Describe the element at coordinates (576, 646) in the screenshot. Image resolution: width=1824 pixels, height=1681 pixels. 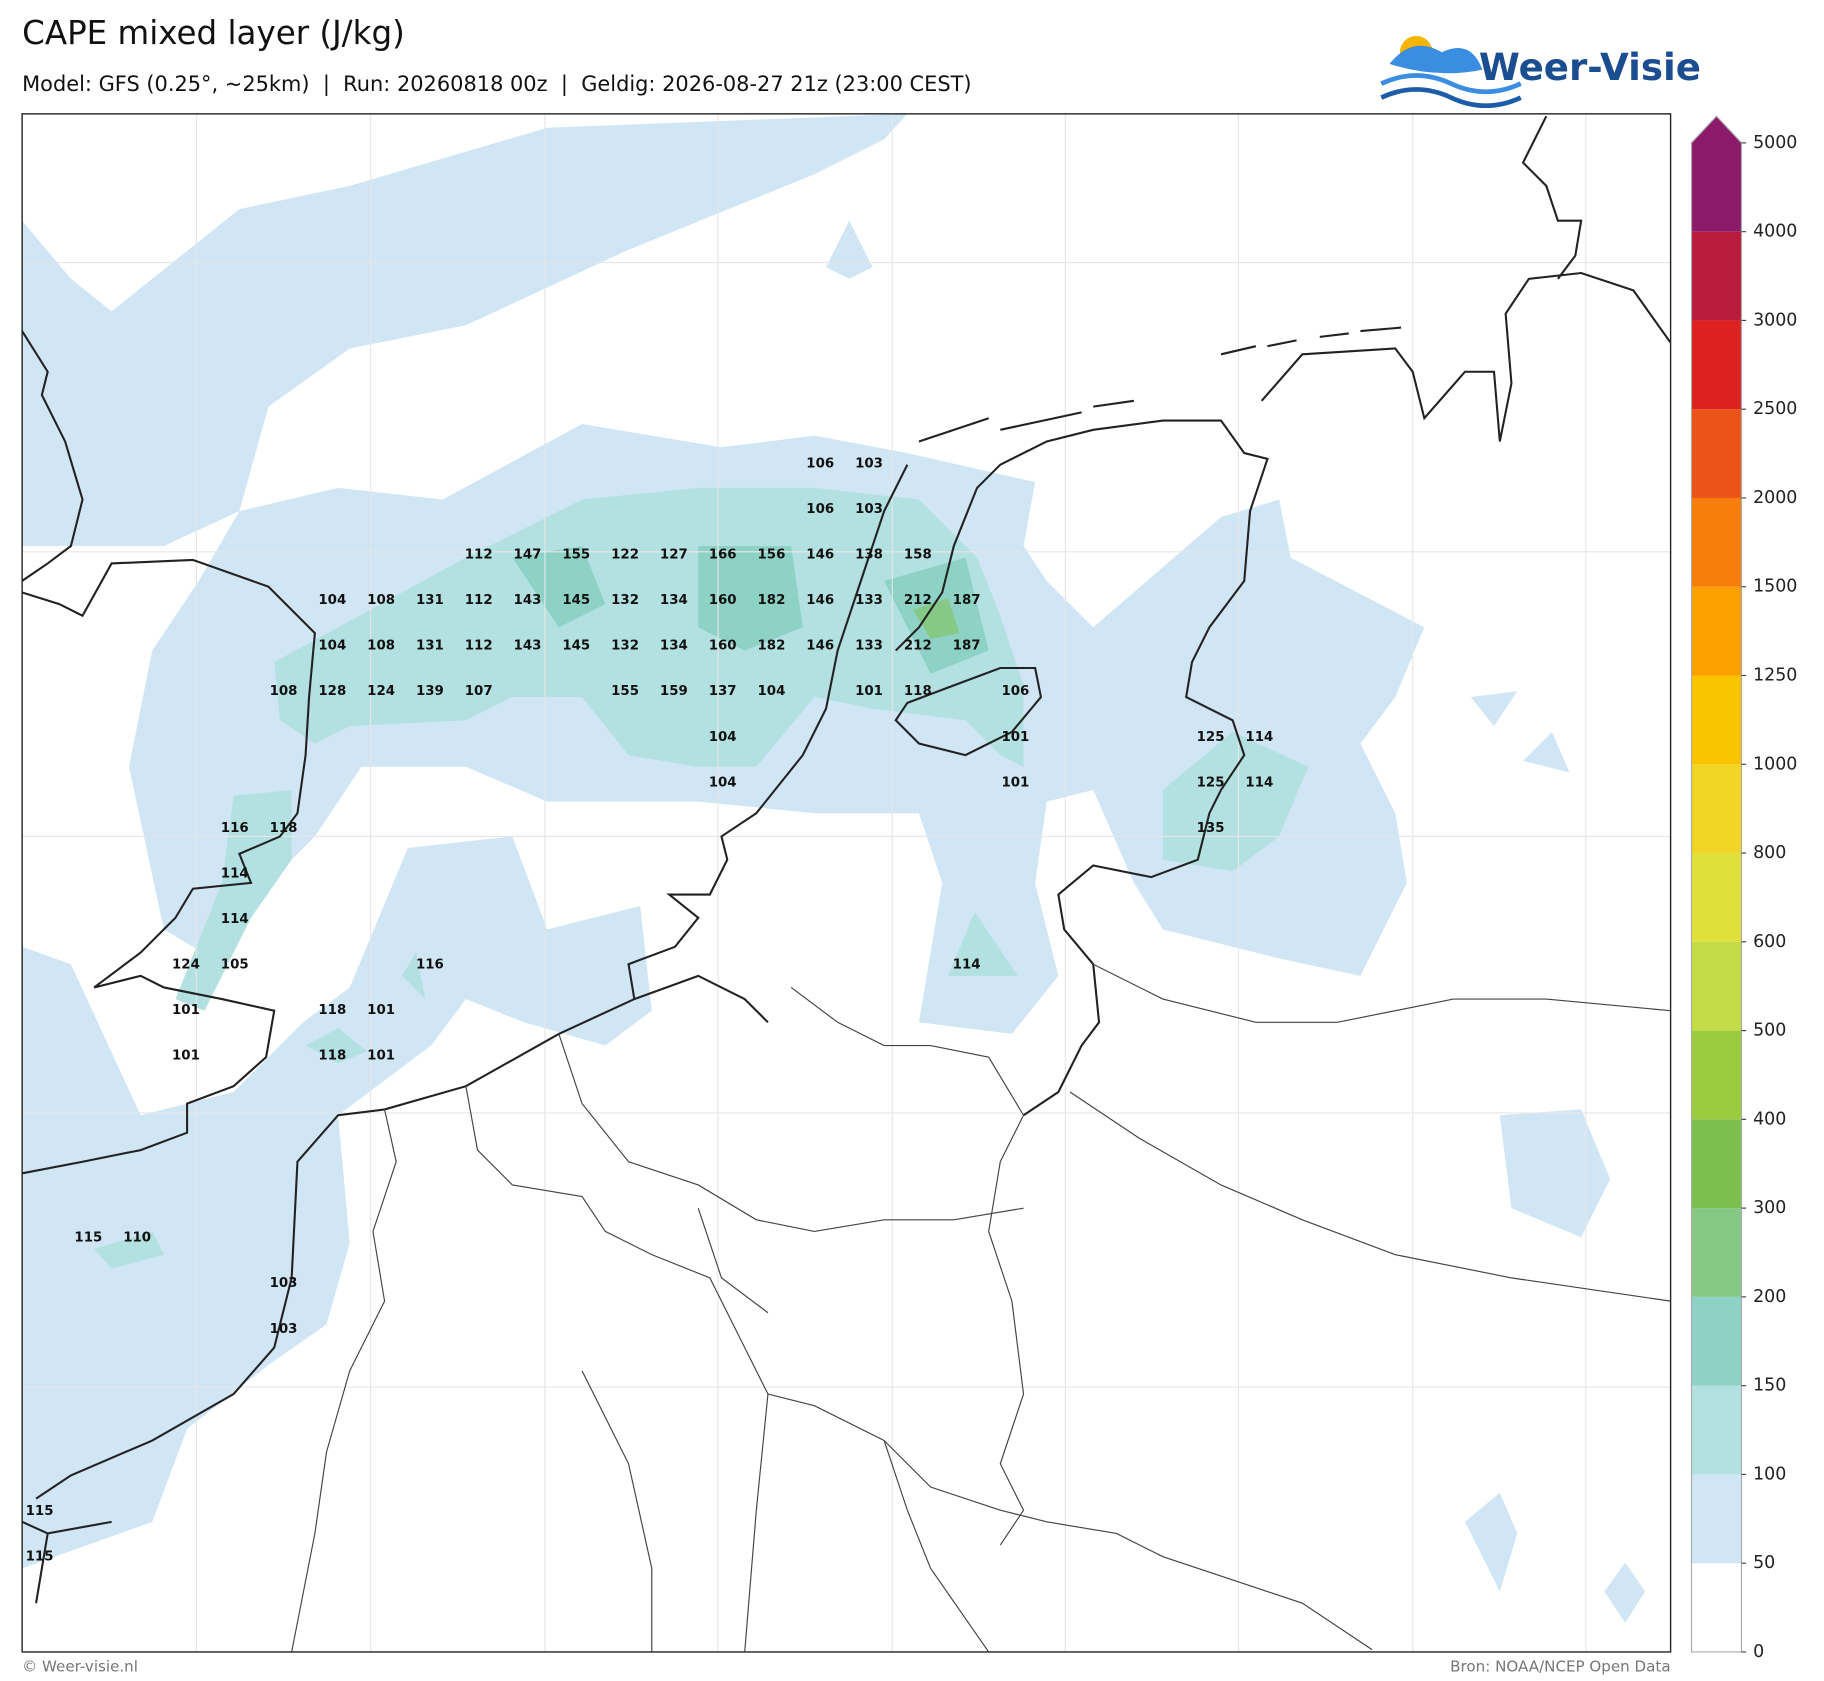
I see `cape-value-label: 145` at that location.